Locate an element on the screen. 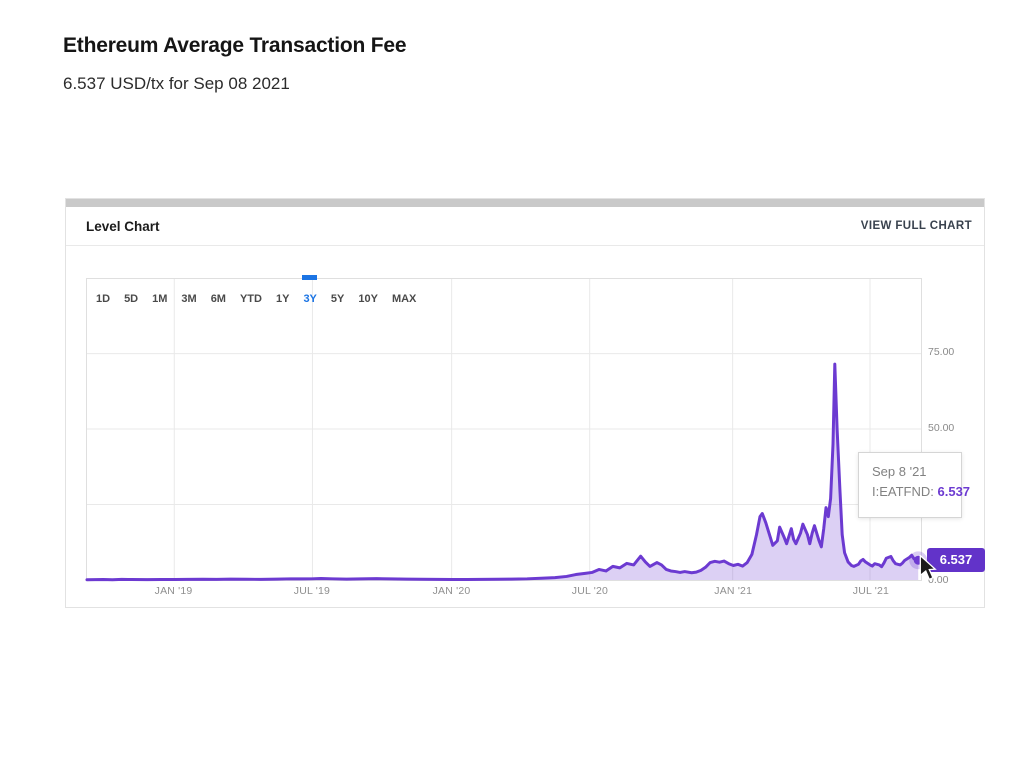 This screenshot has height=768, width=1024. panel-header: Level Chart VIEW FULL CHART is located at coordinates (525, 226).